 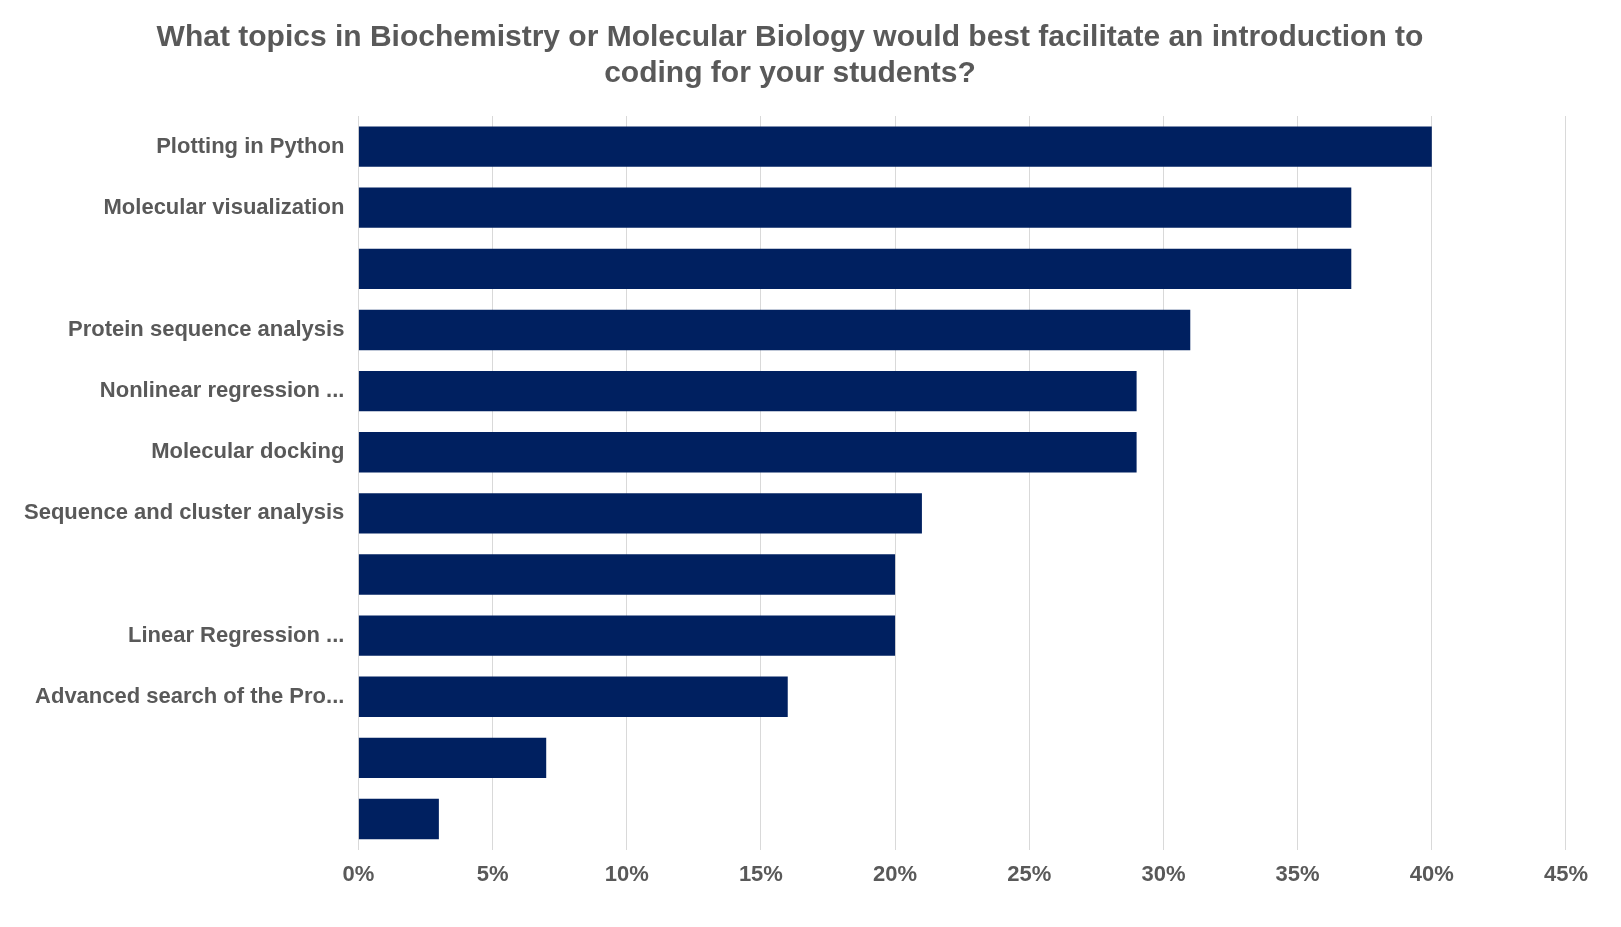 What do you see at coordinates (626, 873) in the screenshot?
I see `x-tick-label: 10%` at bounding box center [626, 873].